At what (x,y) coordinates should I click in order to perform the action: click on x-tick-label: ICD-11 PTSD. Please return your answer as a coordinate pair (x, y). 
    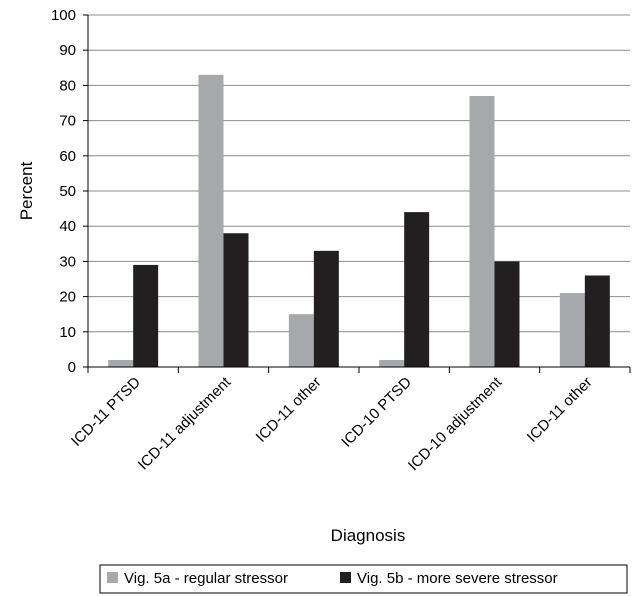
    Looking at the image, I should click on (106, 412).